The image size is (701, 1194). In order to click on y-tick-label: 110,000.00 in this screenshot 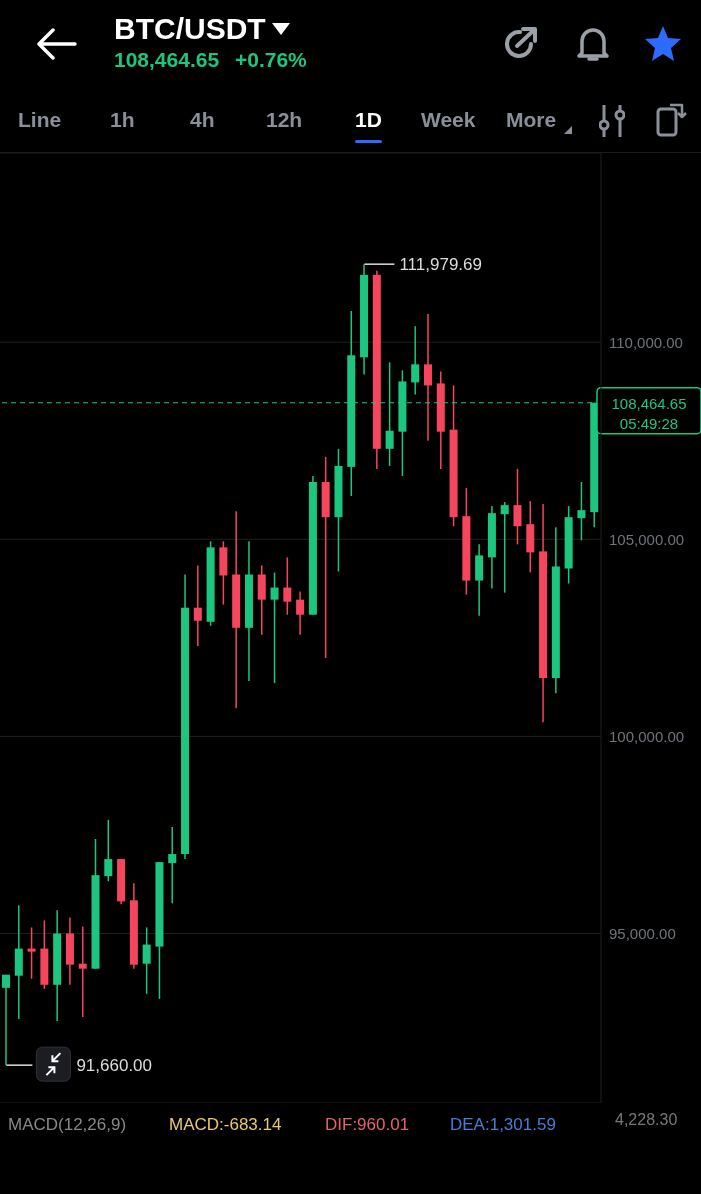, I will do `click(646, 342)`.